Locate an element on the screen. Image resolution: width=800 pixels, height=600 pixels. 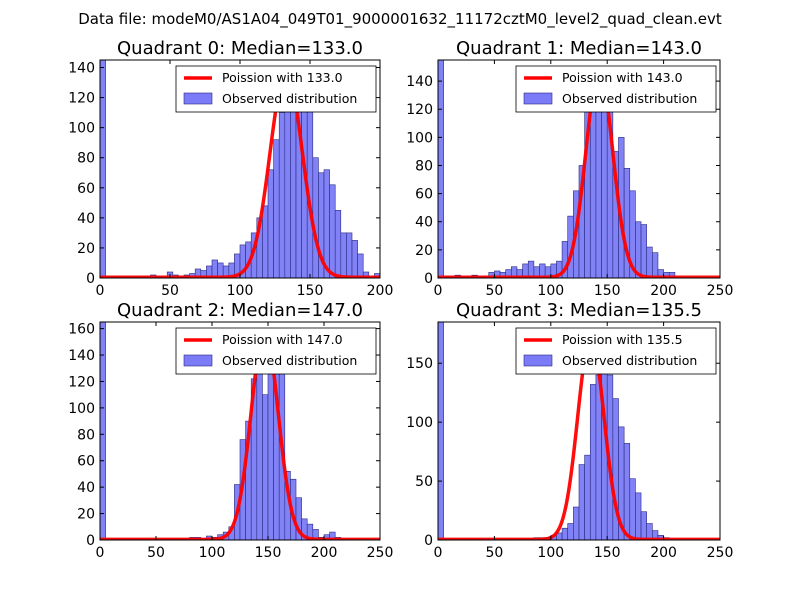
legend: Poission with 147.0 Observed distribution is located at coordinates (276, 351).